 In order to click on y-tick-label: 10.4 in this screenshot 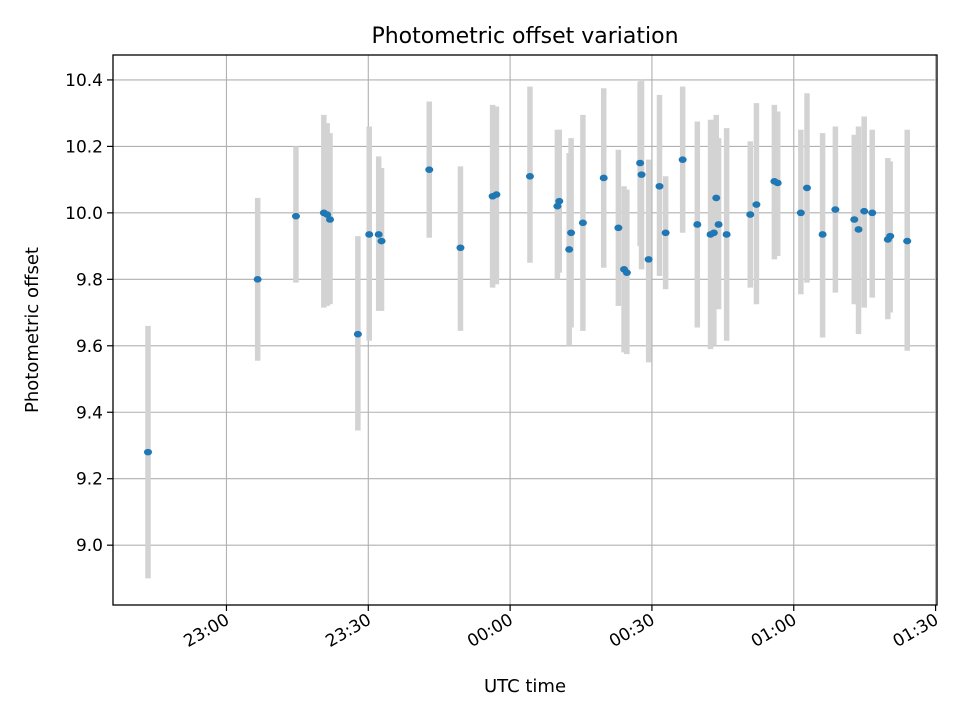, I will do `click(84, 81)`.